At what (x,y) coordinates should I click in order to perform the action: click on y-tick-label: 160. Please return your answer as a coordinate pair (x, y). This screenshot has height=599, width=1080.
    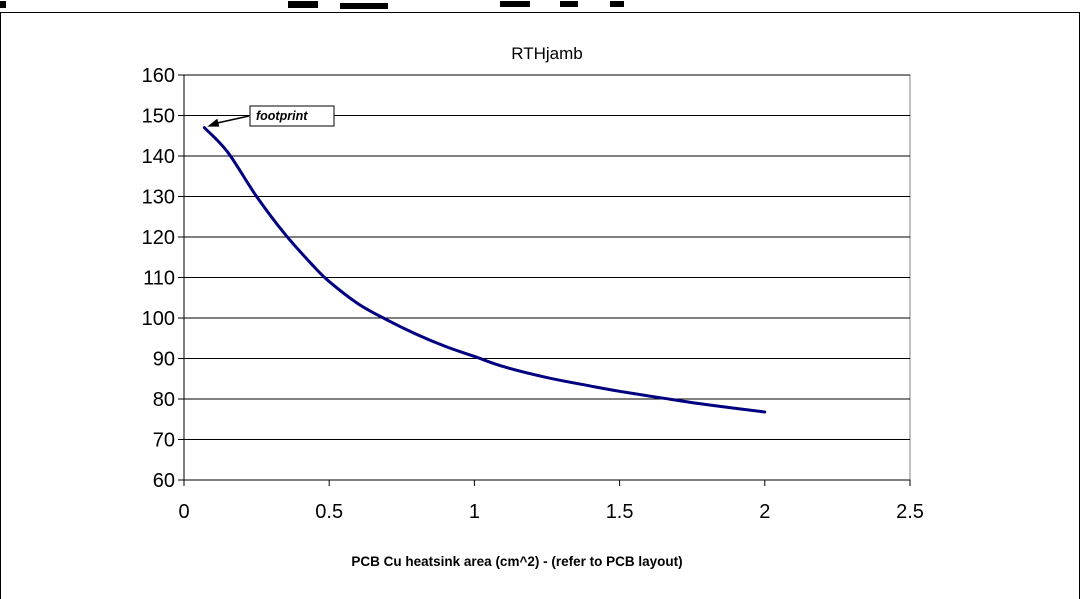
    Looking at the image, I should click on (158, 76).